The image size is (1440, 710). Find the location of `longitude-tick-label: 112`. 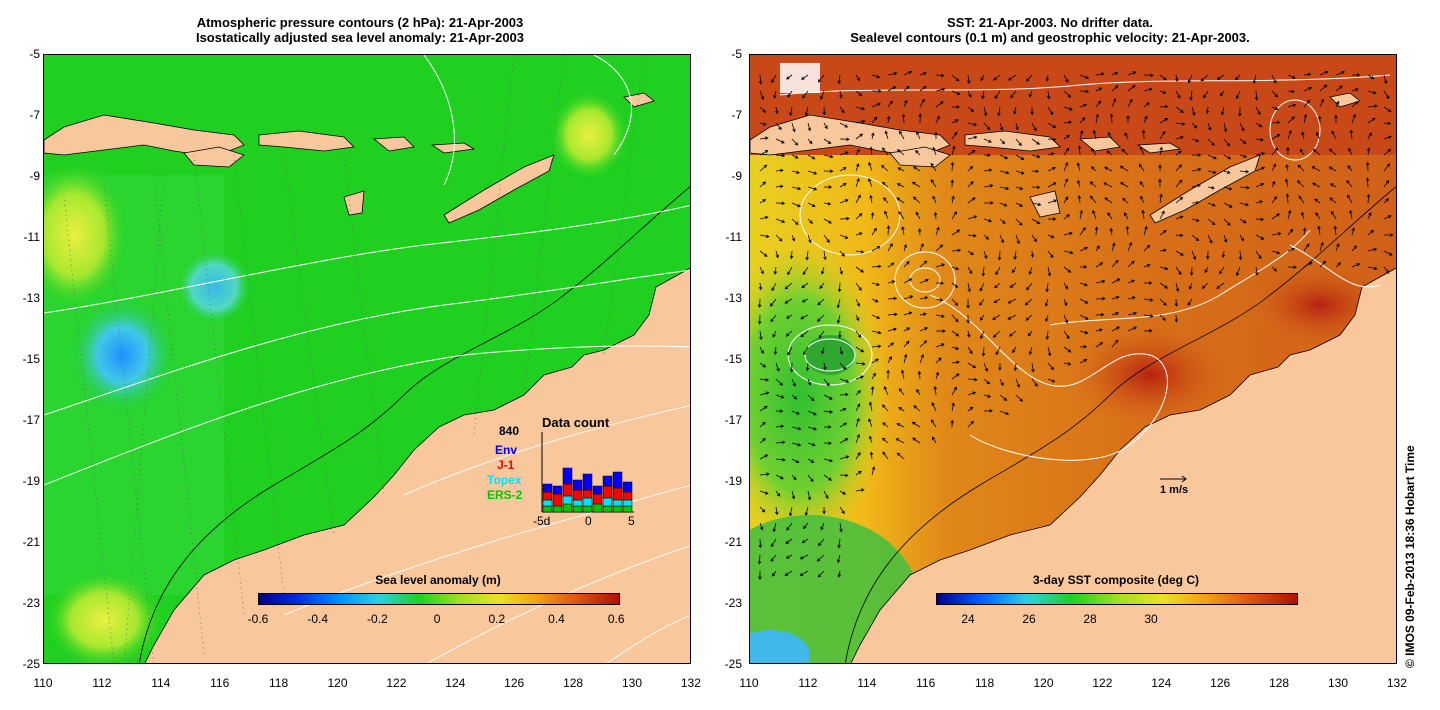

longitude-tick-label: 112 is located at coordinates (808, 683).